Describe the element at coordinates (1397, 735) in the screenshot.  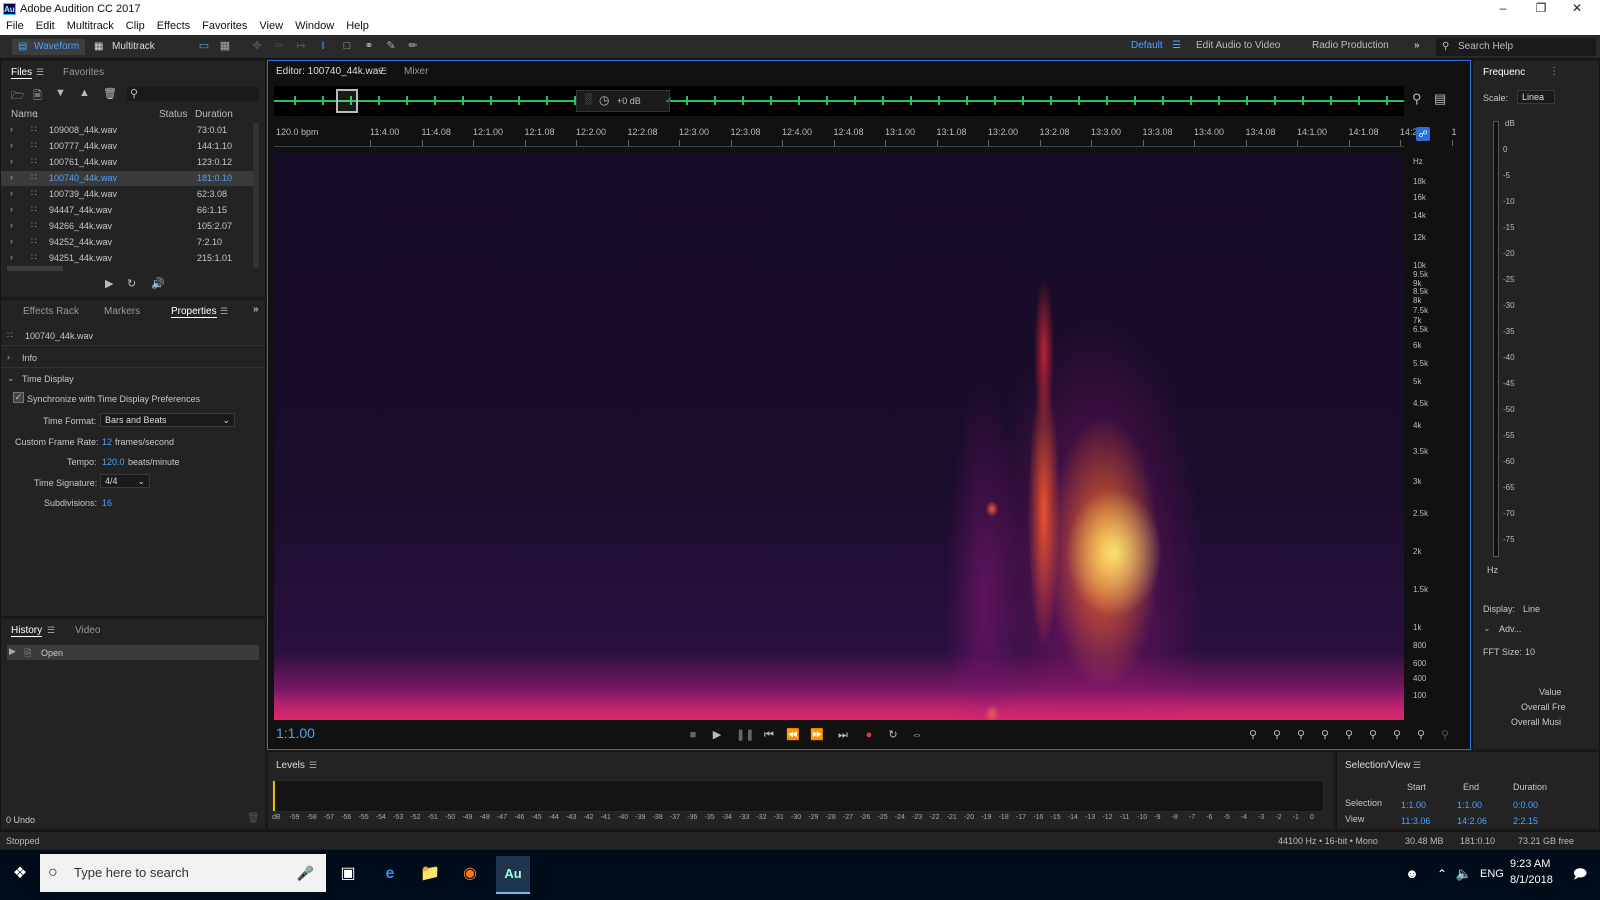
I see `zoom-out-point-icon: ⚲` at that location.